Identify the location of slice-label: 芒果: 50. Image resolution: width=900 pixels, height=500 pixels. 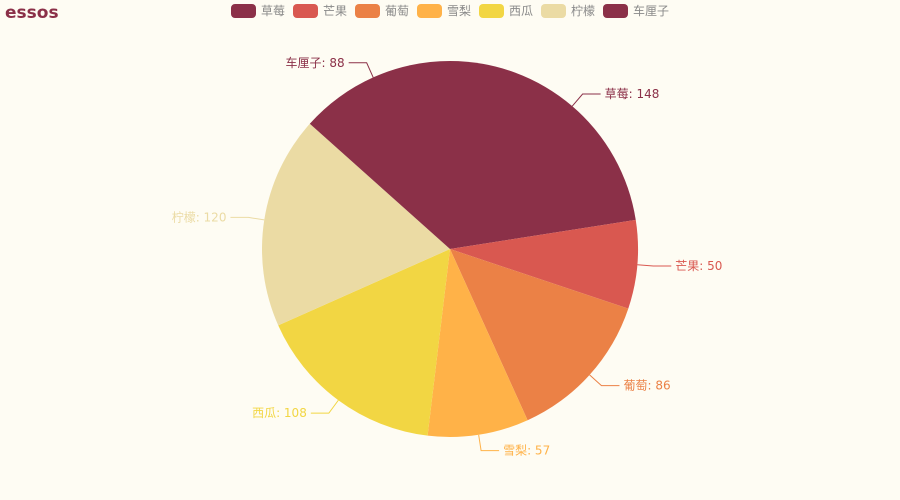
(698, 265).